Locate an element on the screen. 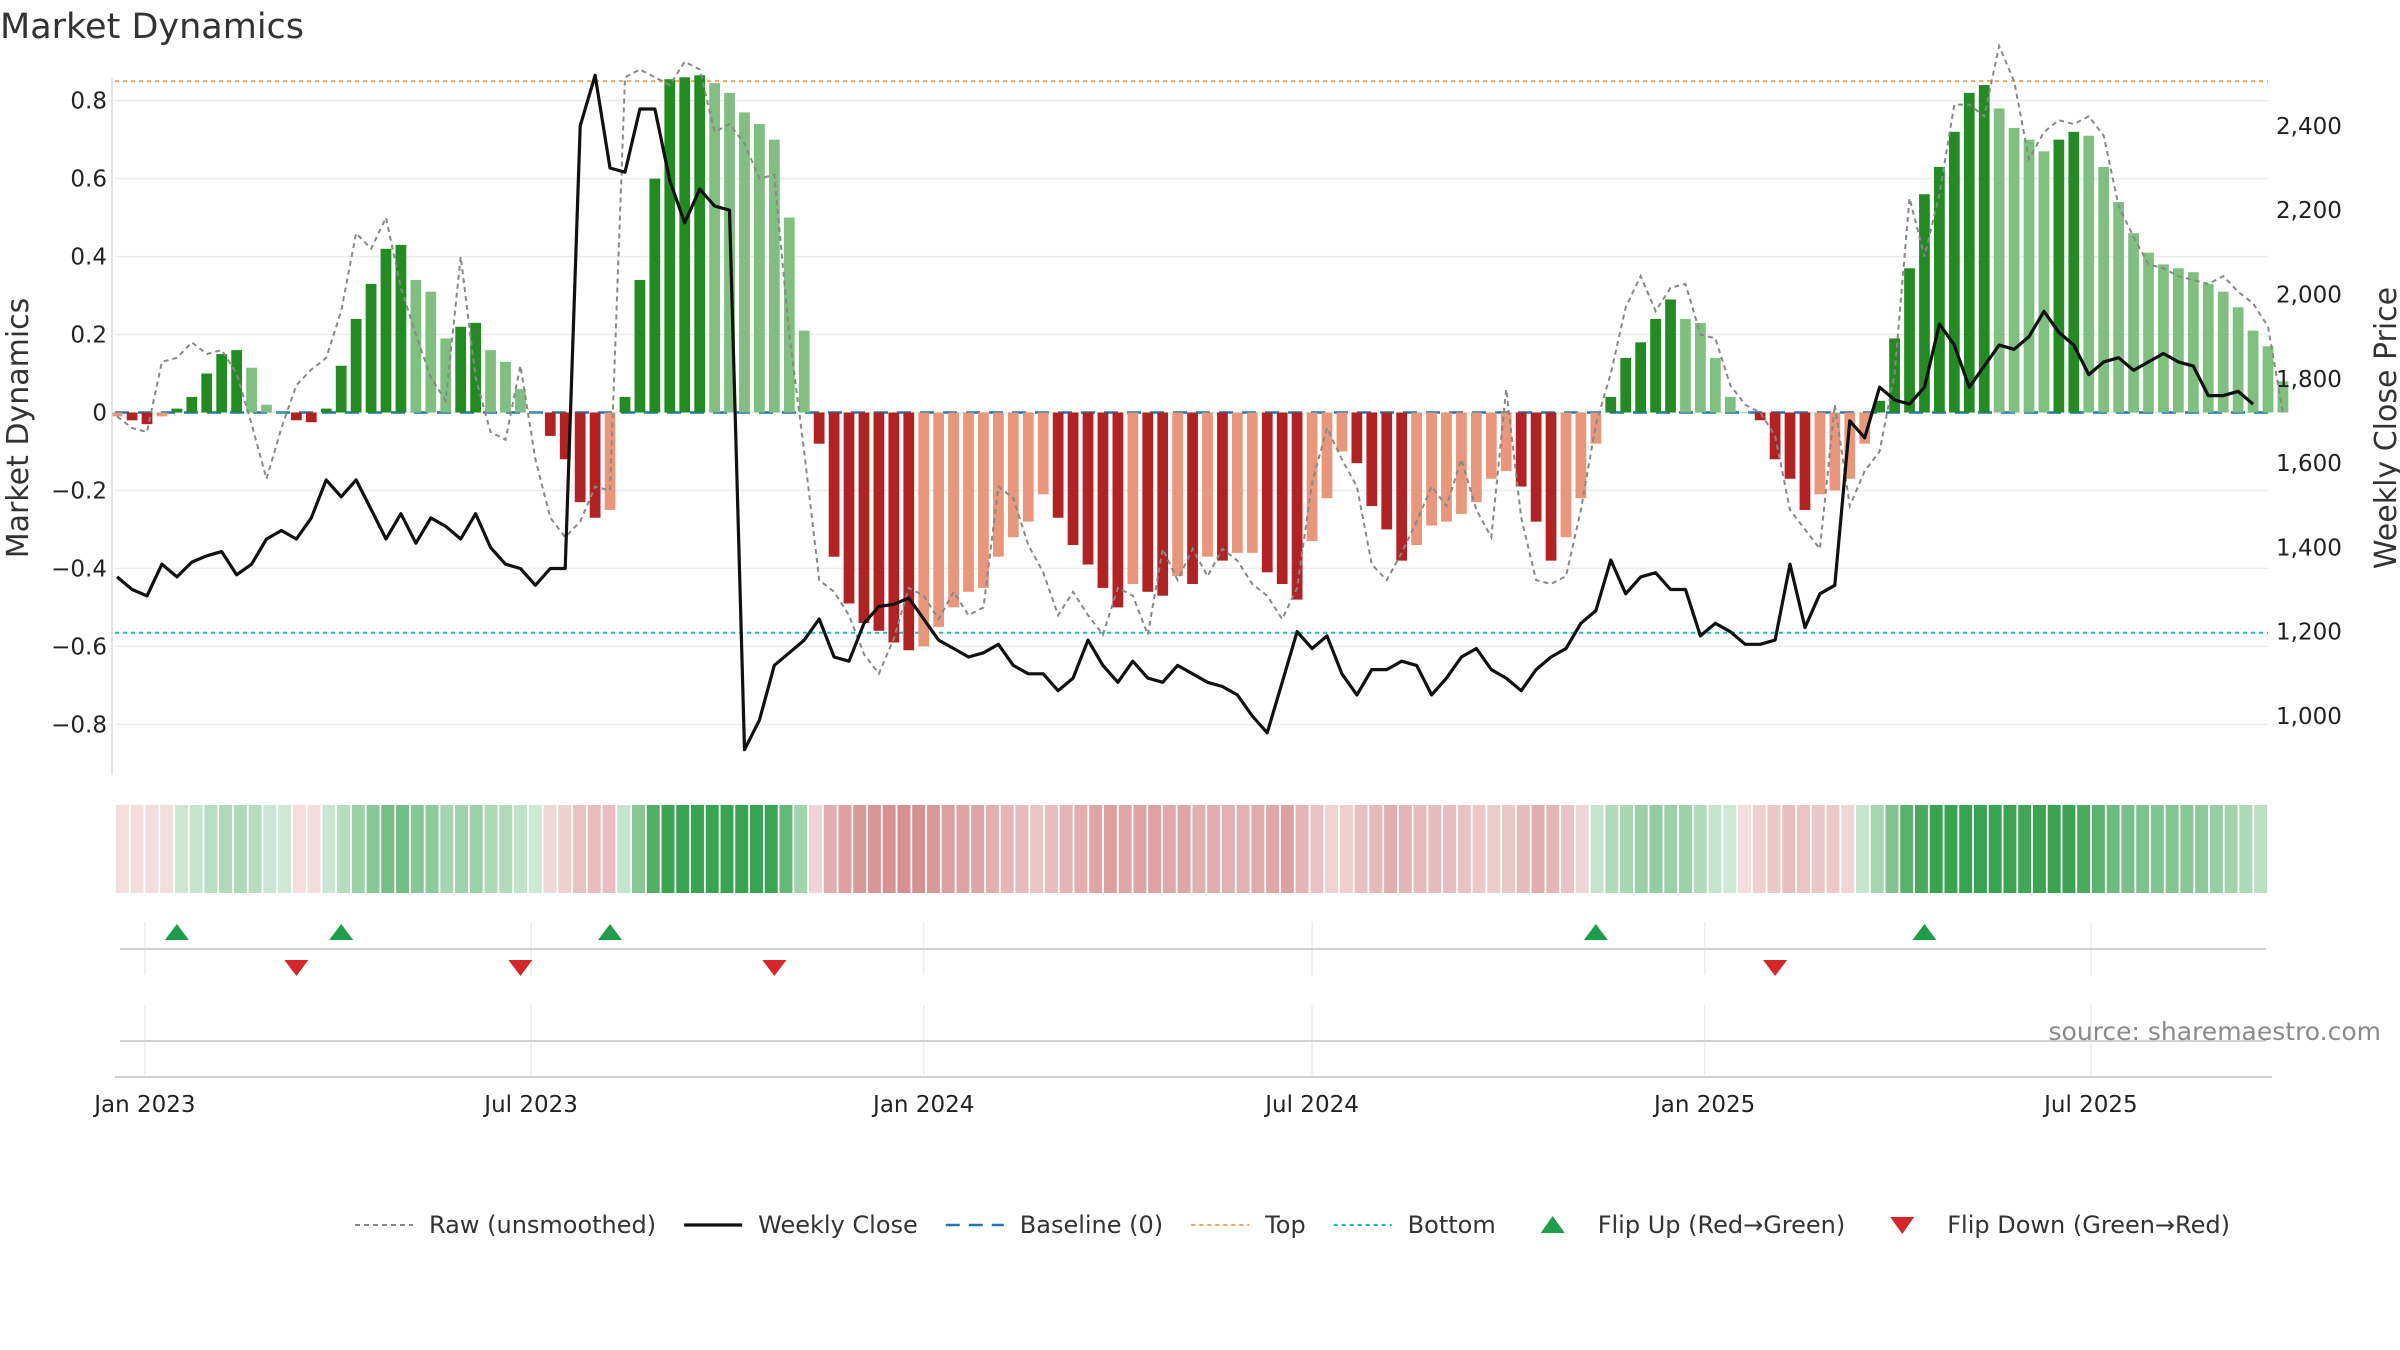 Image resolution: width=2400 pixels, height=1350 pixels. legend-item-top: Top is located at coordinates (1248, 1225).